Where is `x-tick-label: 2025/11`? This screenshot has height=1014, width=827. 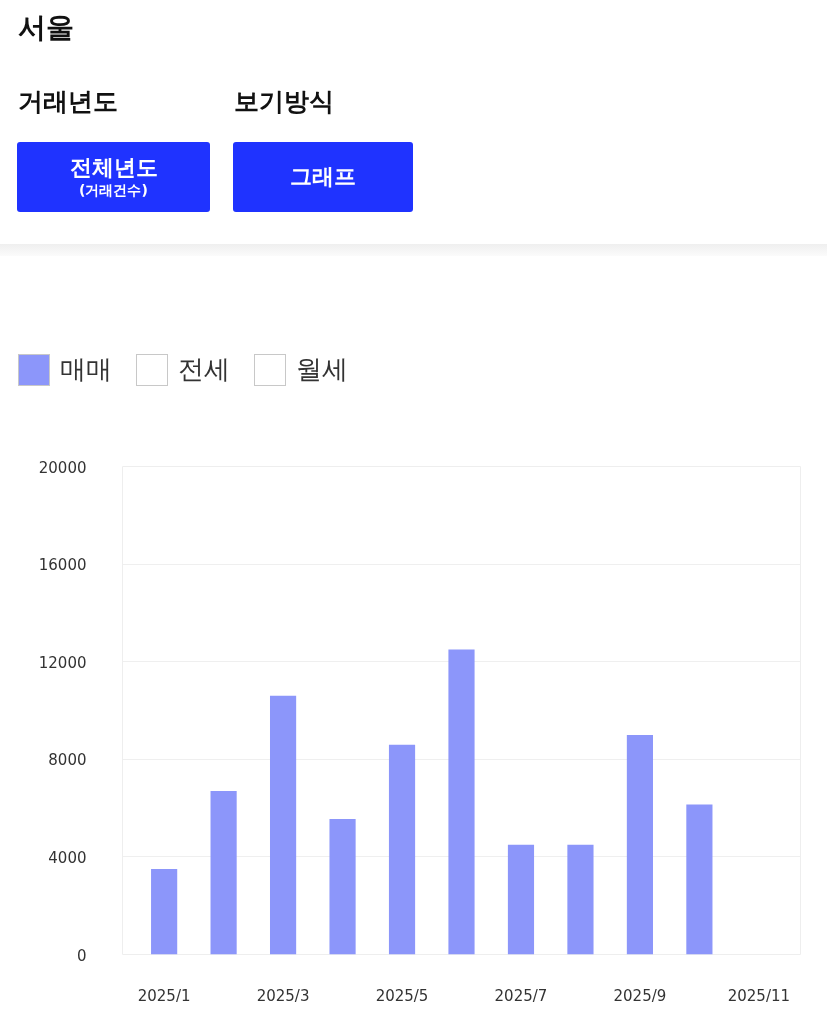 x-tick-label: 2025/11 is located at coordinates (759, 995).